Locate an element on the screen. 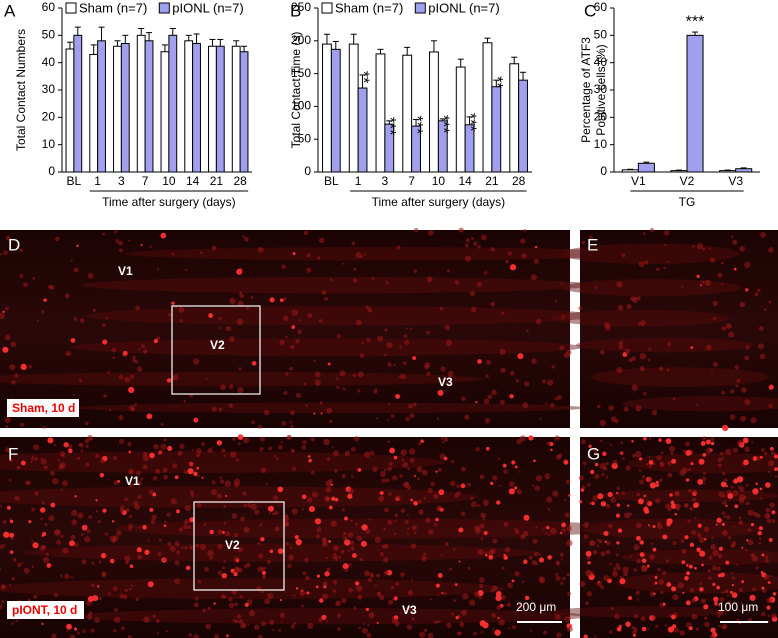 This screenshot has width=778, height=638. panel-letter: E is located at coordinates (592, 244).